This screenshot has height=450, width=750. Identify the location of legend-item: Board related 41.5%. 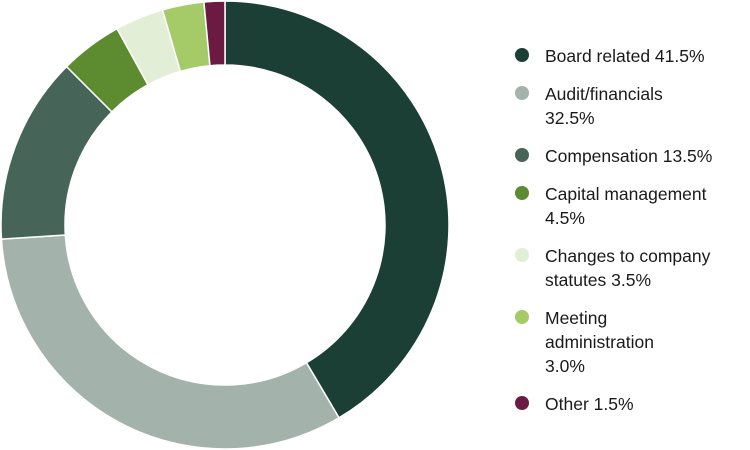
(632, 56).